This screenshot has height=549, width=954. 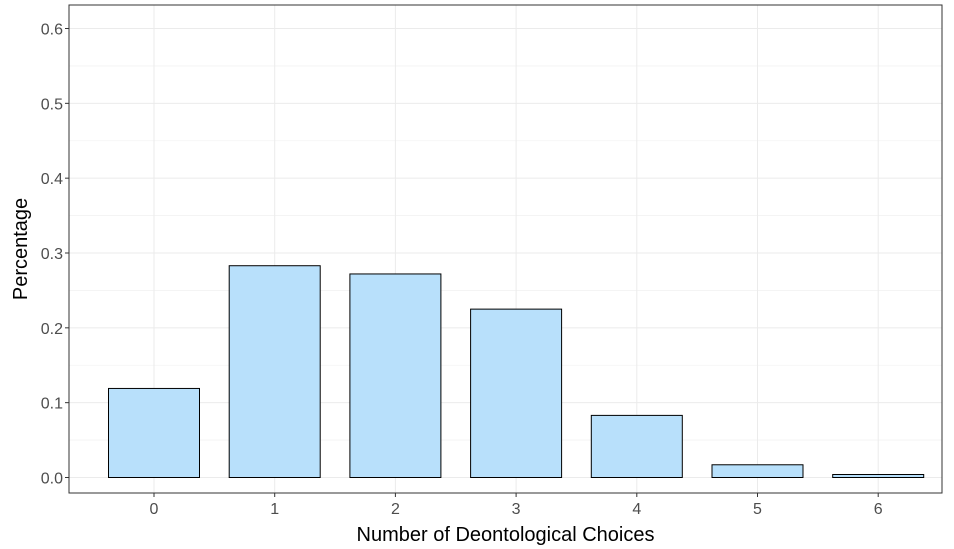 What do you see at coordinates (52, 254) in the screenshot?
I see `y-tick-label: 0.3` at bounding box center [52, 254].